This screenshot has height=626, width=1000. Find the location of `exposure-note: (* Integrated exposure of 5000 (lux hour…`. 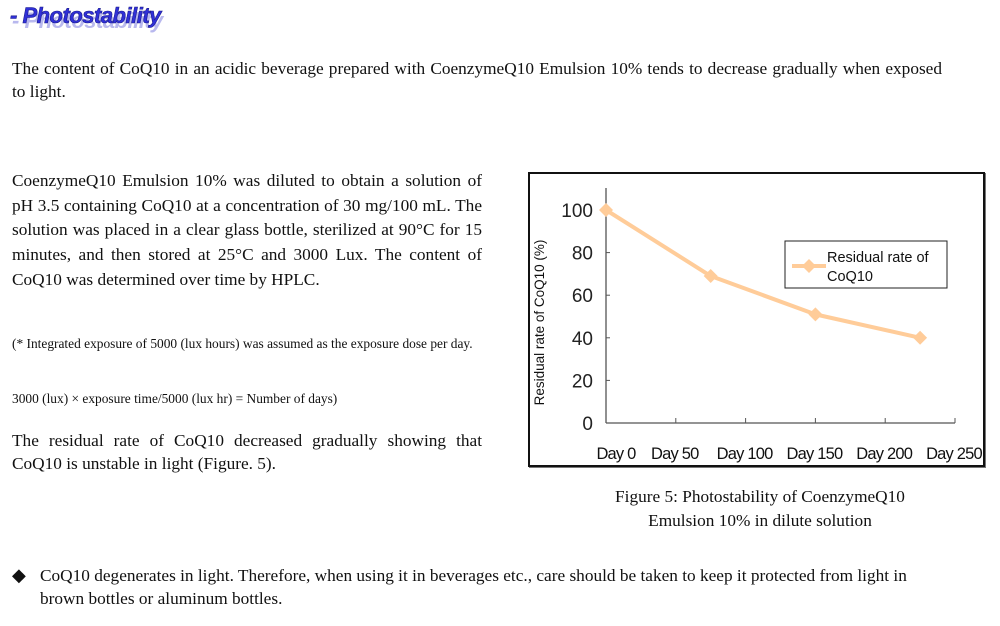

exposure-note: (* Integrated exposure of 5000 (lux hour… is located at coordinates (242, 343).